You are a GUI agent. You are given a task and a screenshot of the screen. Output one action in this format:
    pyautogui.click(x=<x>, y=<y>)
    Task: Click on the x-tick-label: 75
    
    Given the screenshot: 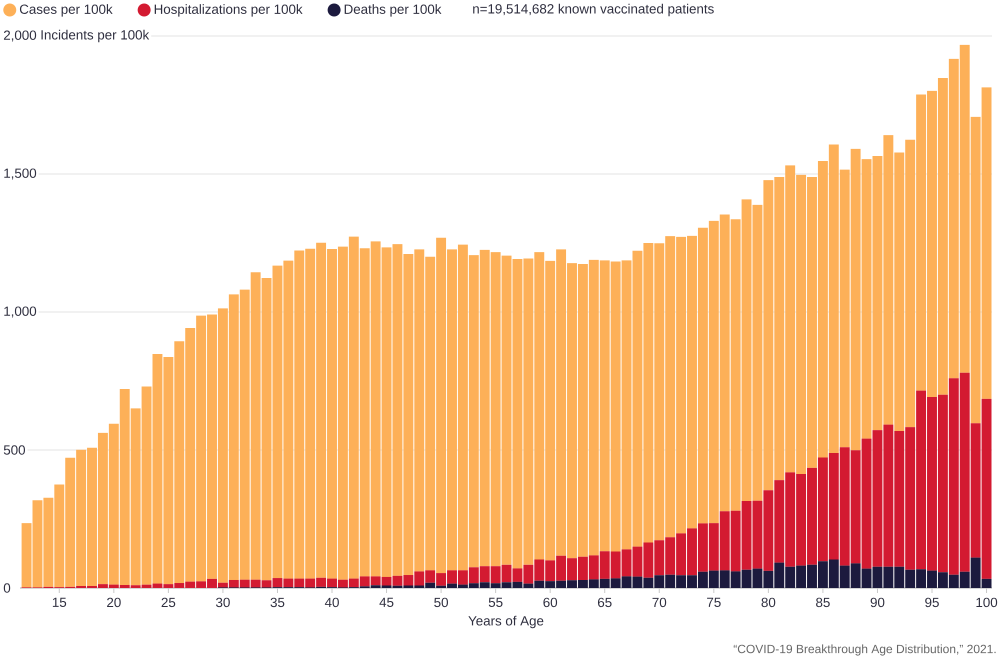 What is the action you would take?
    pyautogui.click(x=714, y=602)
    